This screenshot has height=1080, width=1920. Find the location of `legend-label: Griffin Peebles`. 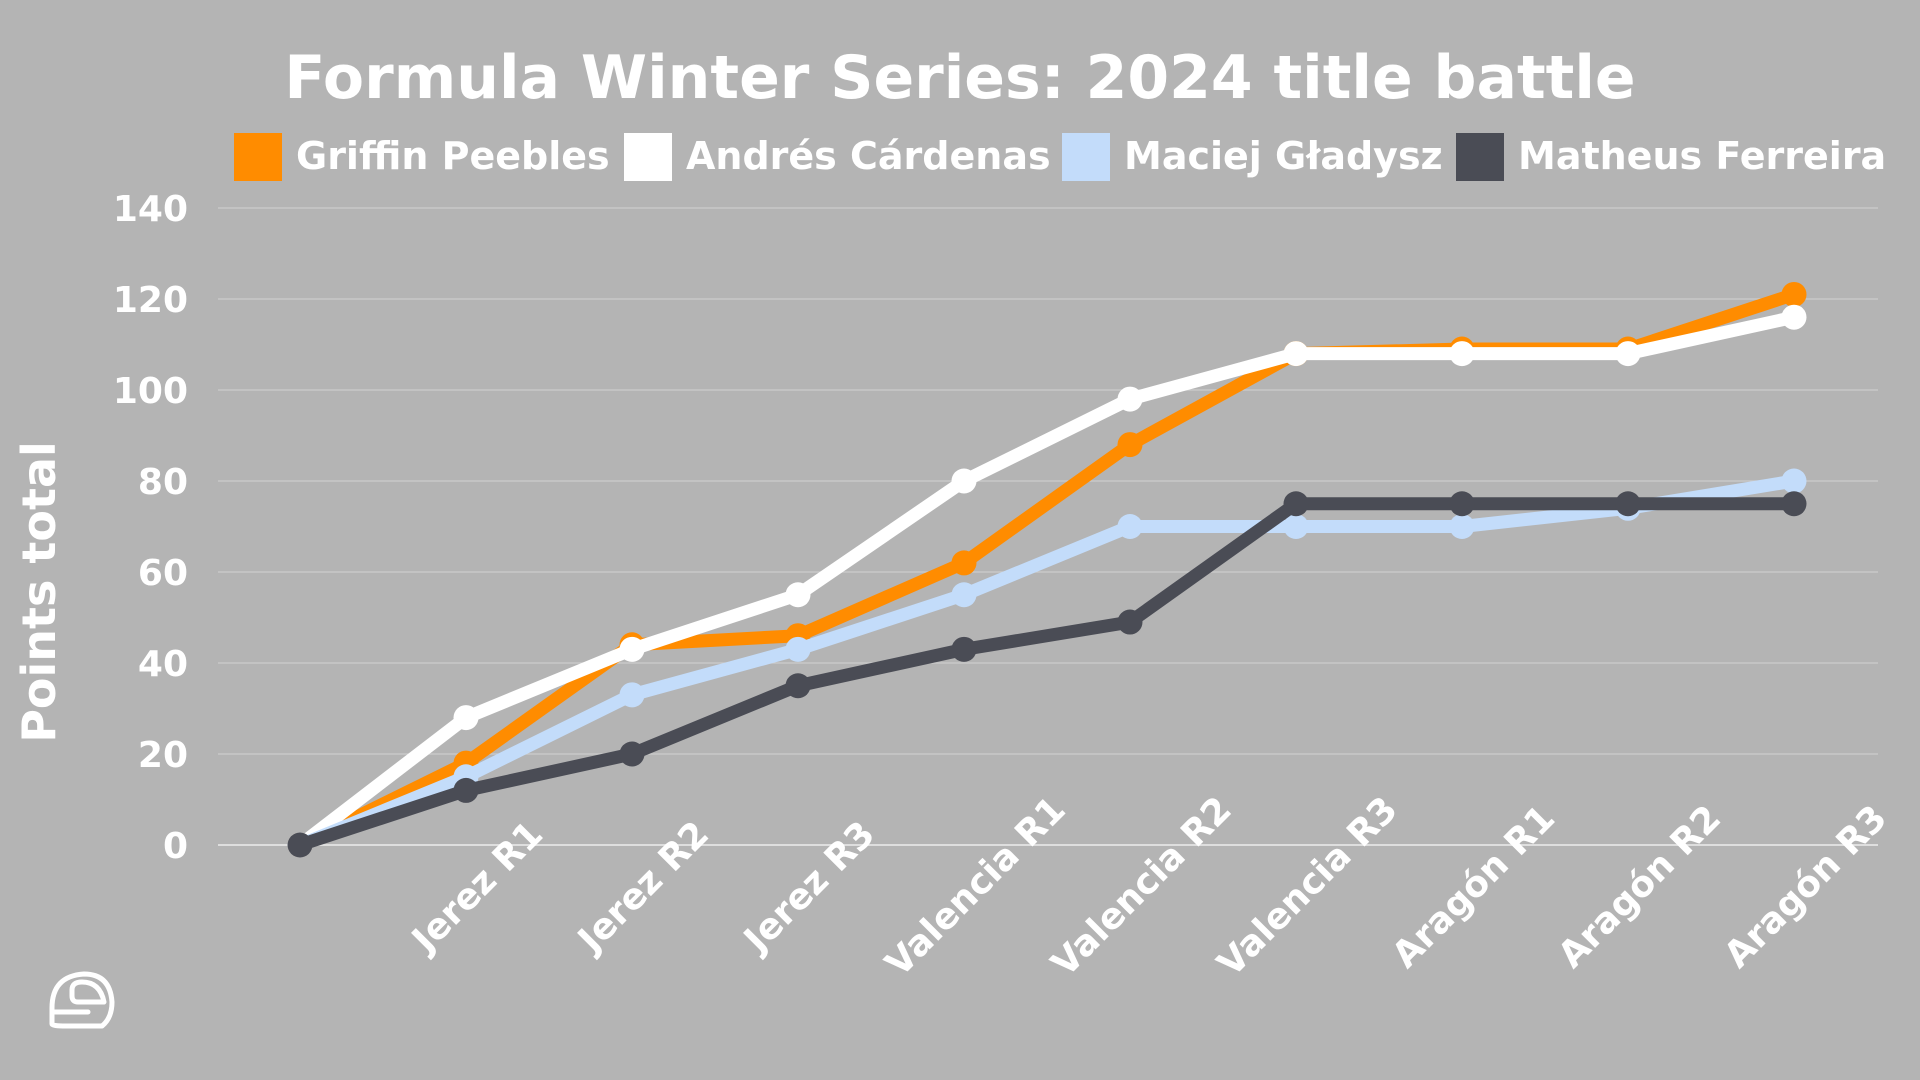

legend-label: Griffin Peebles is located at coordinates (453, 156).